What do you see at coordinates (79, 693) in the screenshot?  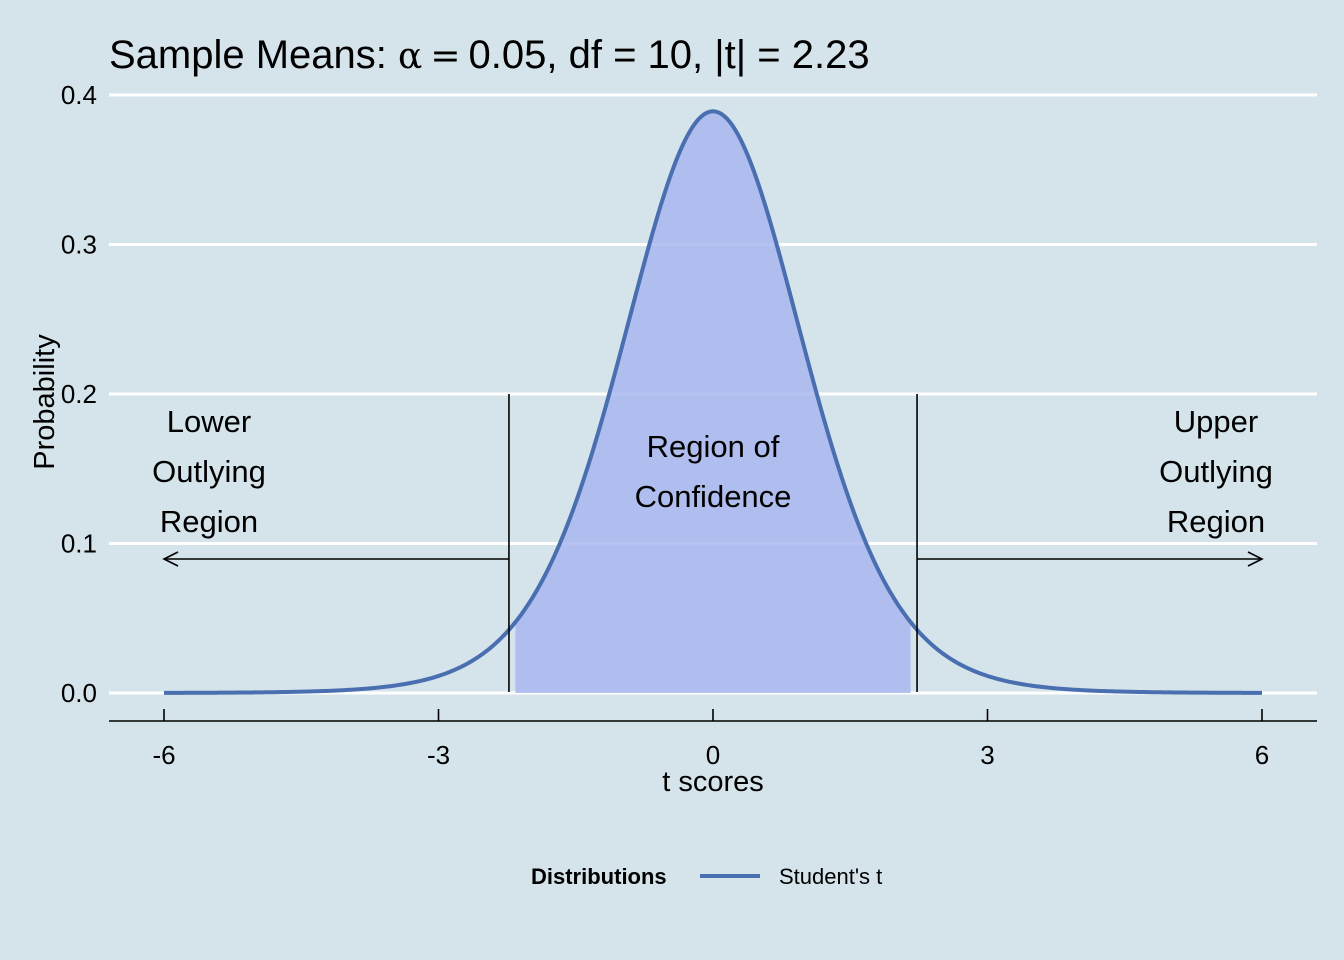 I see `y-tick-label: 0.0` at bounding box center [79, 693].